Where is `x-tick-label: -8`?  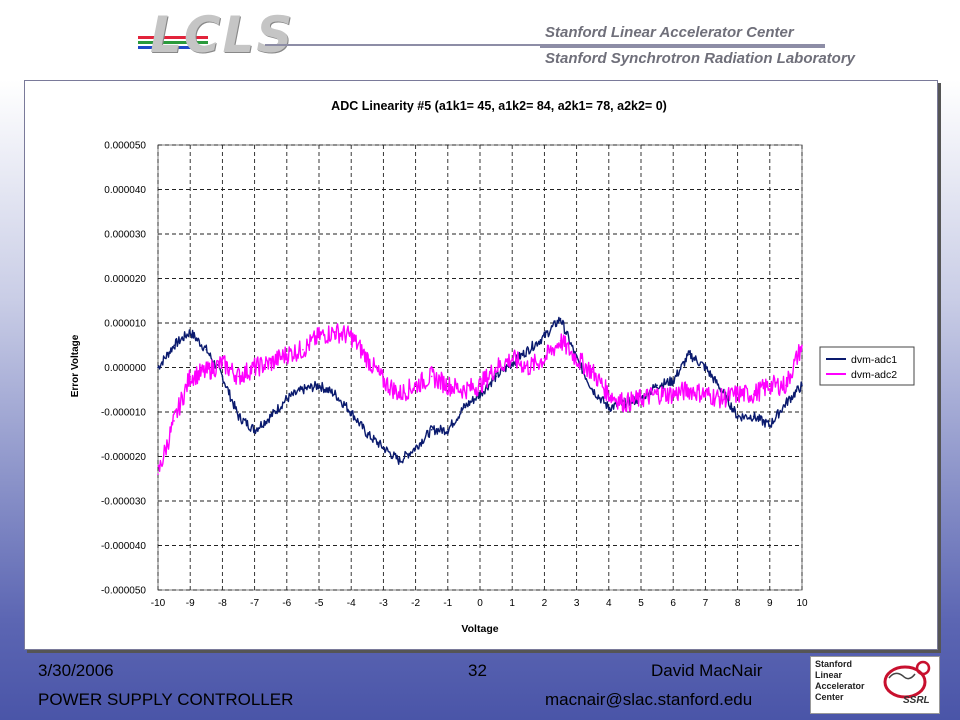 x-tick-label: -8 is located at coordinates (222, 603).